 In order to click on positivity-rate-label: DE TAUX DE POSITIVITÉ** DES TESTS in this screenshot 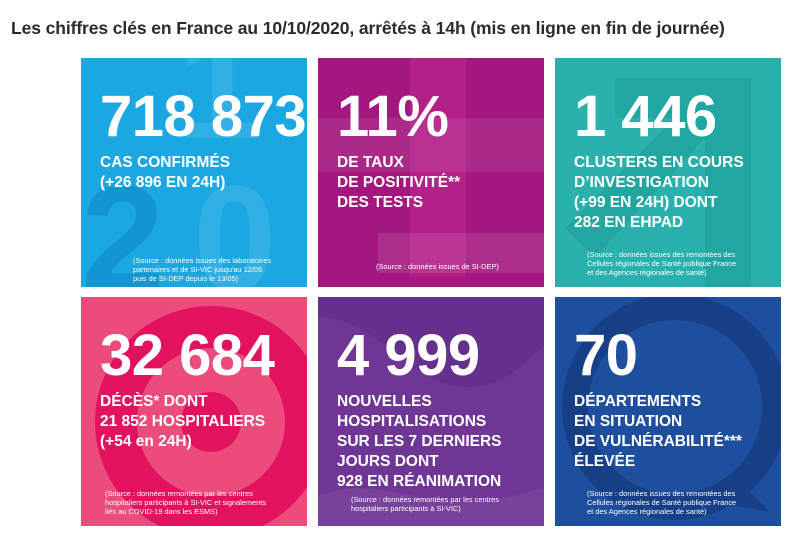, I will do `click(399, 182)`.